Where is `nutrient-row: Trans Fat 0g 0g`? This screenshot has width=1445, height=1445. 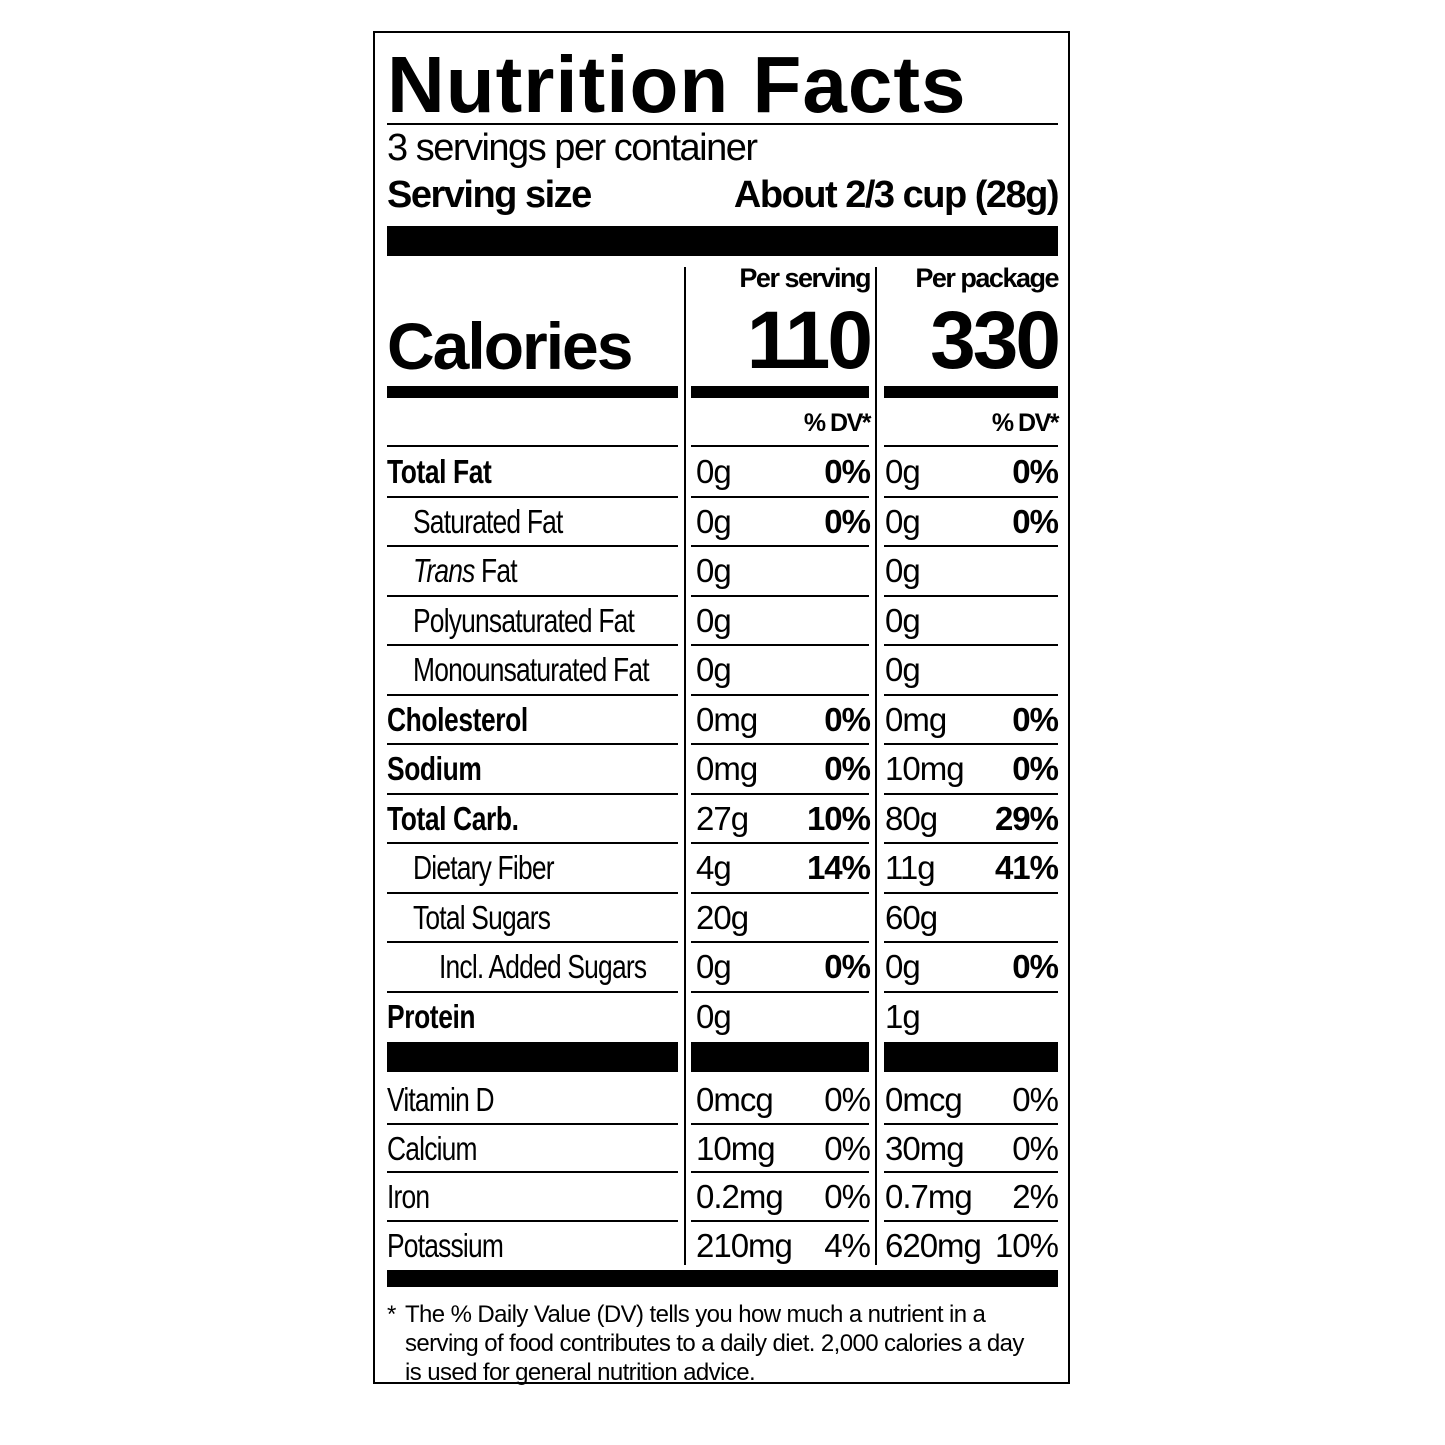 nutrient-row: Trans Fat 0g 0g is located at coordinates (722, 572).